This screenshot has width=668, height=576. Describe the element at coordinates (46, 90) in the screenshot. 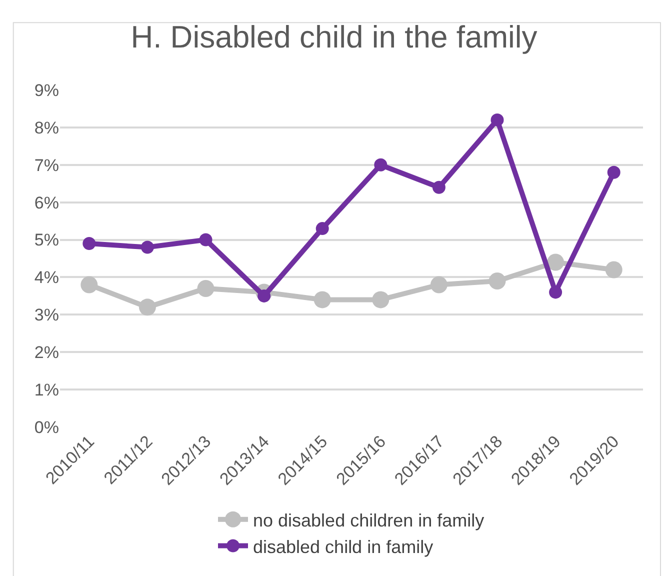

I see `y-tick-label: 9%` at that location.